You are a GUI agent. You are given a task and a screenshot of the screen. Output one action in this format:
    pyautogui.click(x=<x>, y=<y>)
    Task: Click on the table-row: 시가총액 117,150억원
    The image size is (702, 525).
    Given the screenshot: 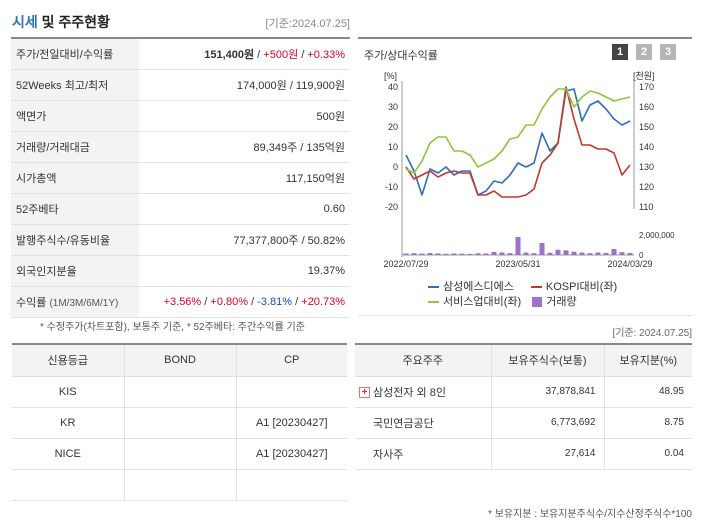 What is the action you would take?
    pyautogui.click(x=180, y=178)
    